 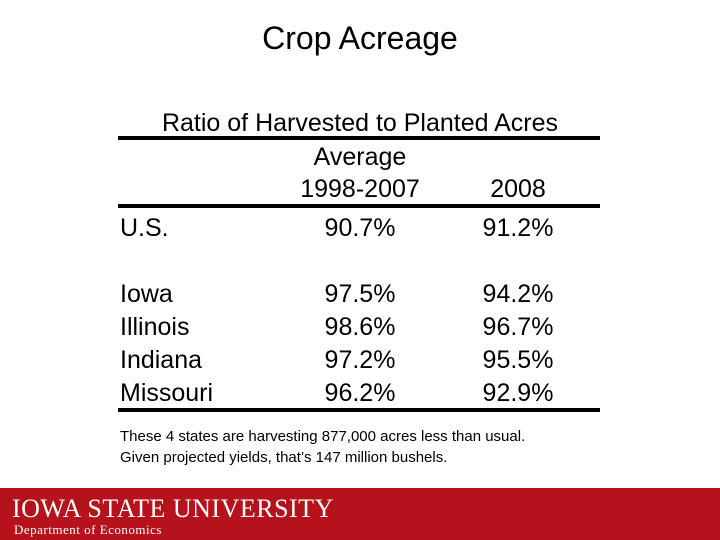 What do you see at coordinates (146, 294) in the screenshot?
I see `row-label-iowa: Iowa` at bounding box center [146, 294].